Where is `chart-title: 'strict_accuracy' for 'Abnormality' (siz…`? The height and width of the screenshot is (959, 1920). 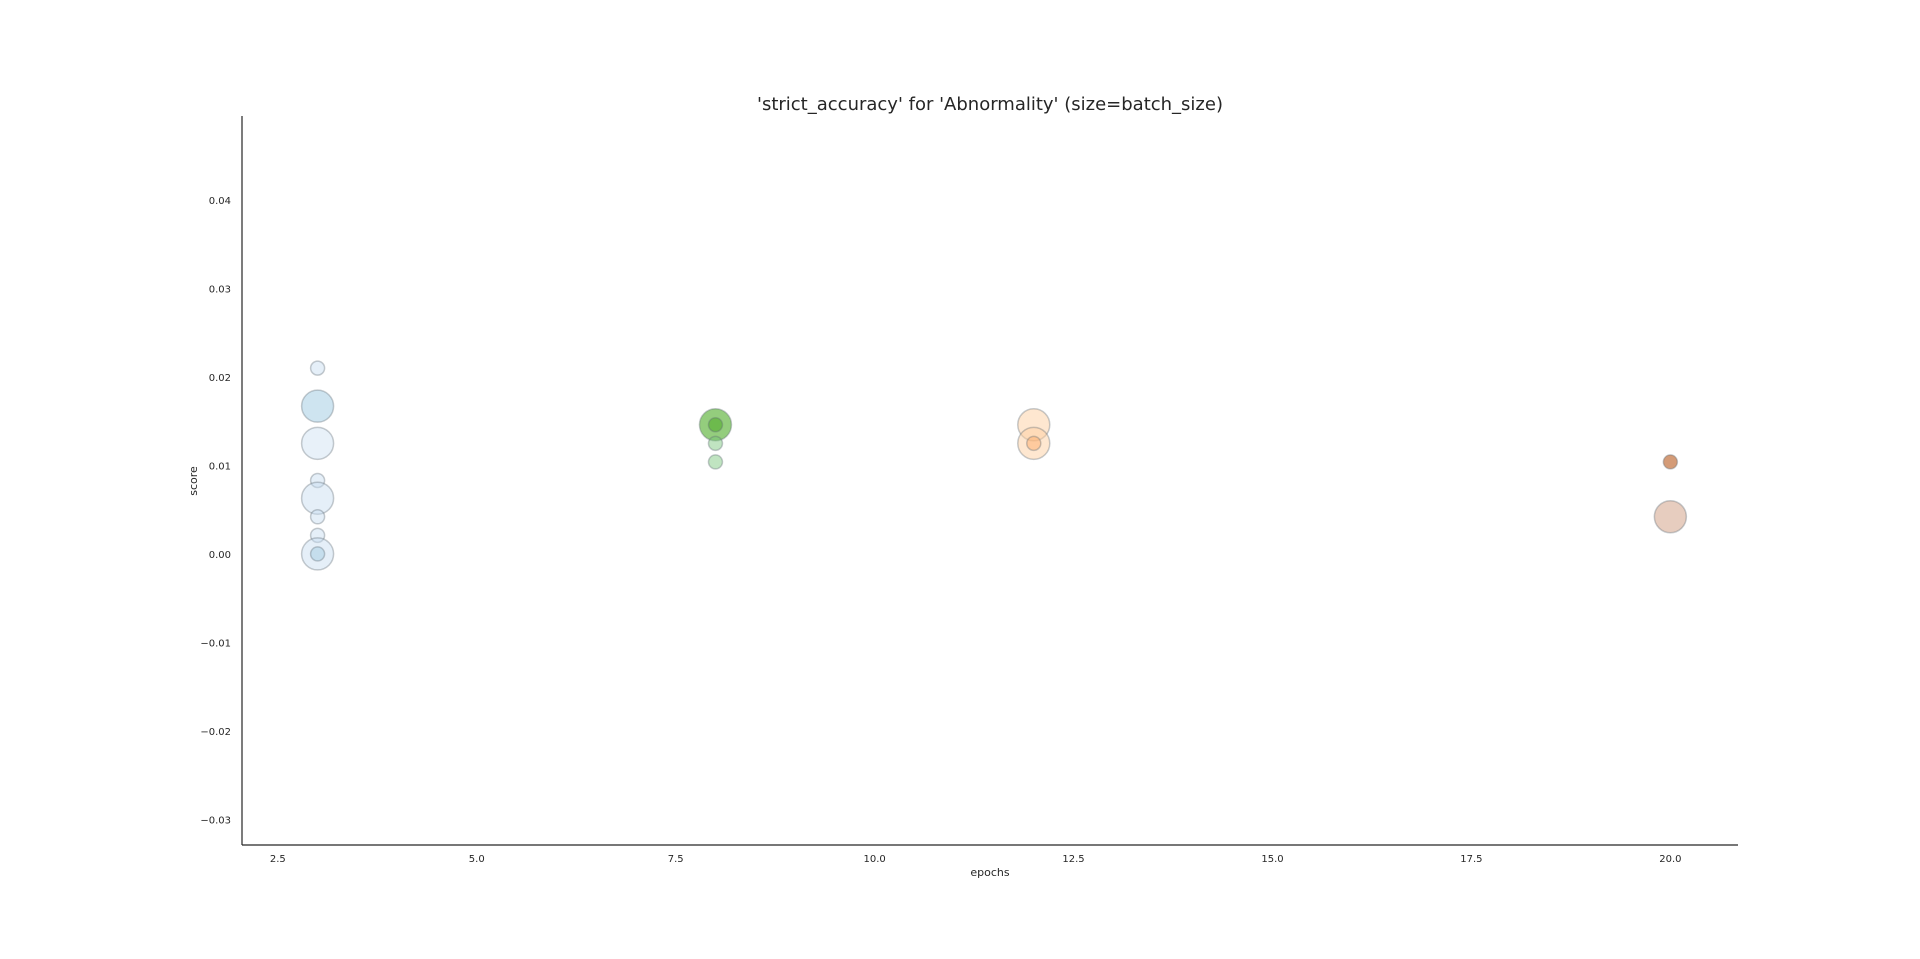 chart-title: 'strict_accuracy' for 'Abnormality' (siz… is located at coordinates (990, 104).